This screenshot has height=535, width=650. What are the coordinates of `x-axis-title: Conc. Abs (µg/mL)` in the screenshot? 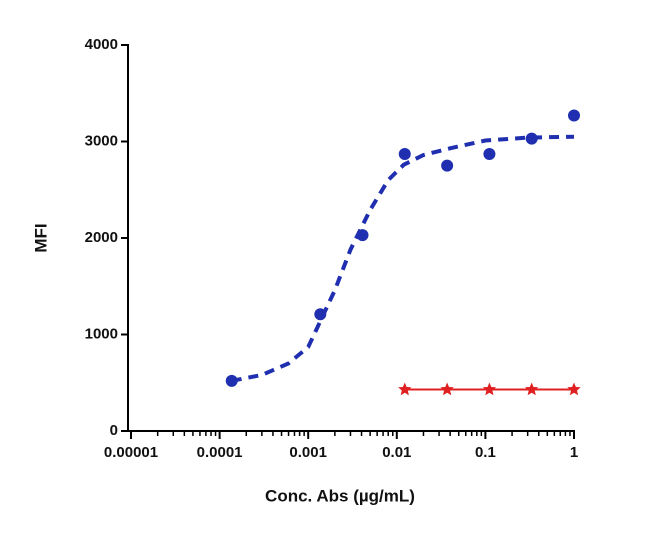 It's located at (340, 495).